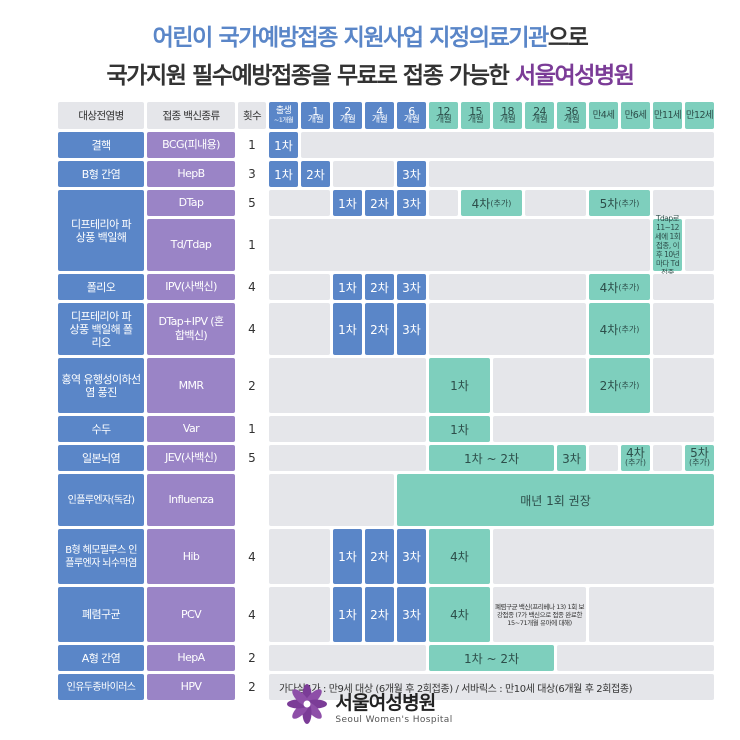 Image resolution: width=740 pixels, height=740 pixels. What do you see at coordinates (315, 115) in the screenshot?
I see `header-age-1m: 1 개월` at bounding box center [315, 115].